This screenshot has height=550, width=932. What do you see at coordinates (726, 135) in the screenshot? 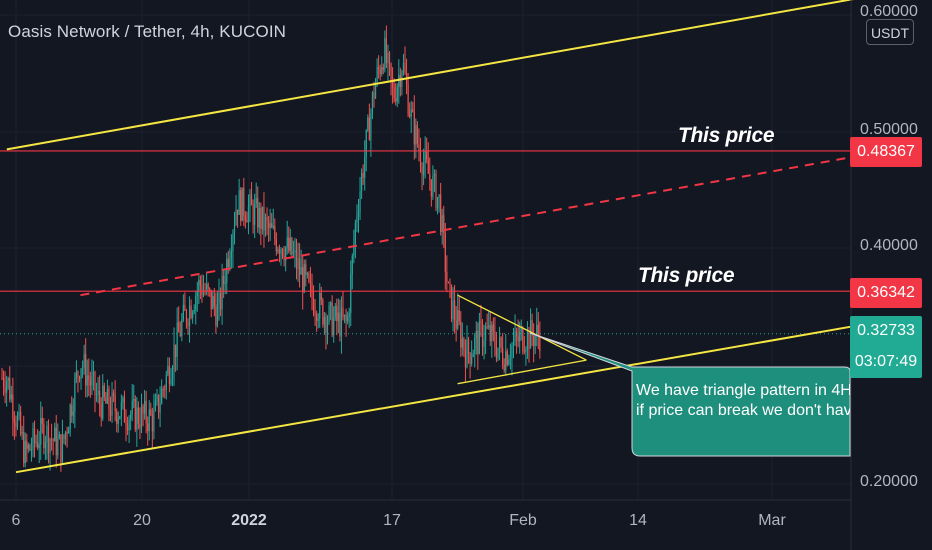
I see `annotation-this-price-high: This price` at bounding box center [726, 135].